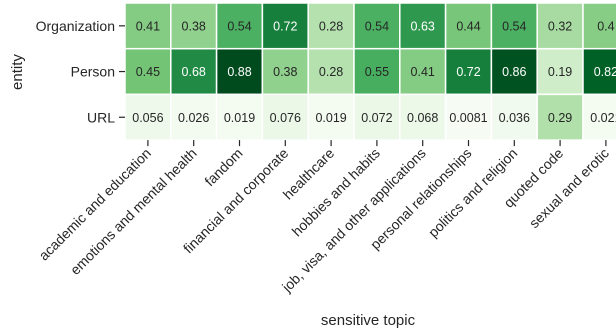 Image resolution: width=616 pixels, height=331 pixels. Describe the element at coordinates (368, 320) in the screenshot. I see `x-axis-label: sensitive topic` at that location.